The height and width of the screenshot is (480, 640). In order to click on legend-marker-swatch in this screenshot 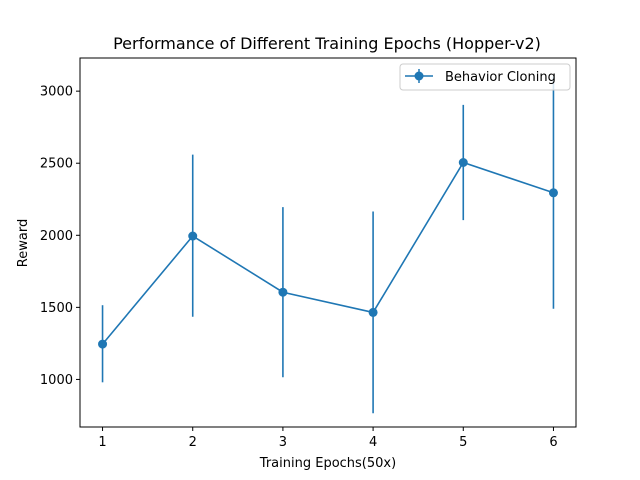, I will do `click(419, 76)`.